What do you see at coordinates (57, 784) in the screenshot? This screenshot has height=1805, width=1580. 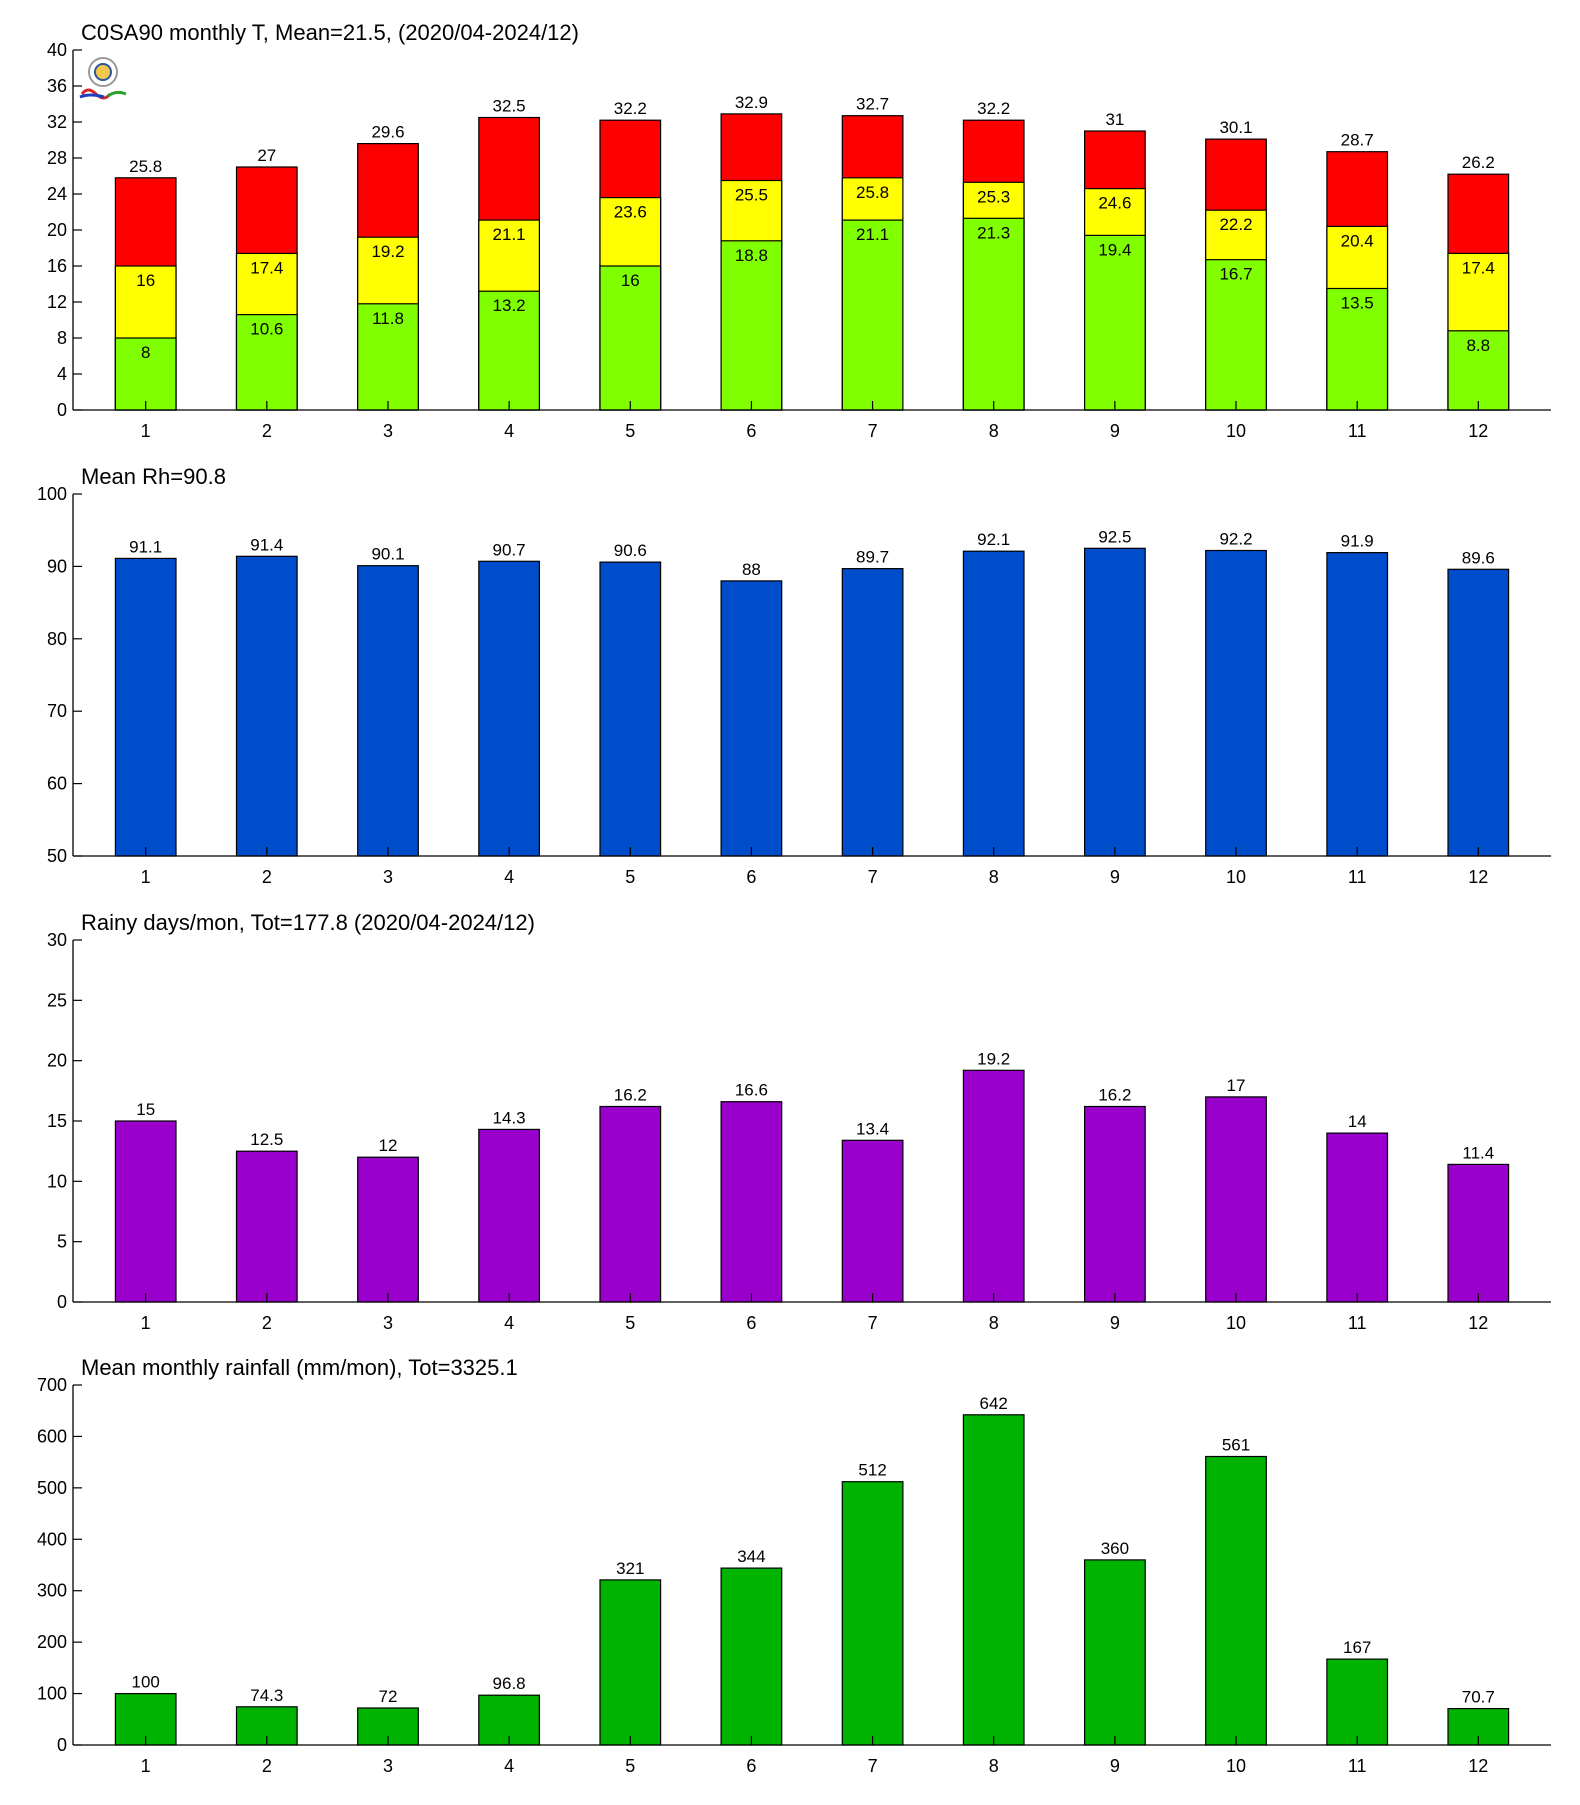 I see `y-tick-label: 60` at bounding box center [57, 784].